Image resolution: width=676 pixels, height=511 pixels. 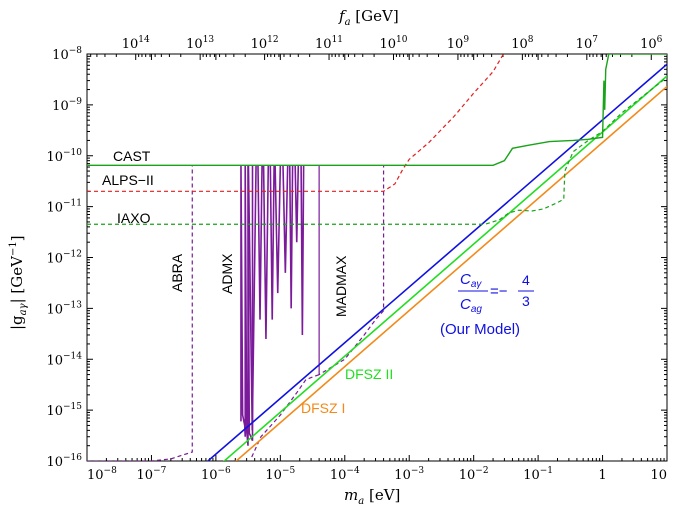 I want to click on x-axis-title: ma [eV], so click(x=372, y=496).